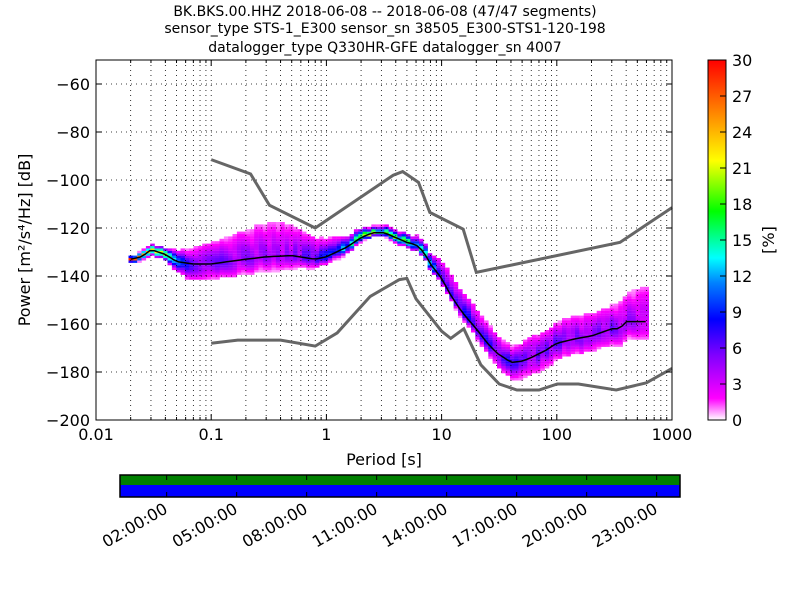 This screenshot has width=800, height=604. Describe the element at coordinates (737, 312) in the screenshot. I see `colorbar-tick-label: 9` at that location.